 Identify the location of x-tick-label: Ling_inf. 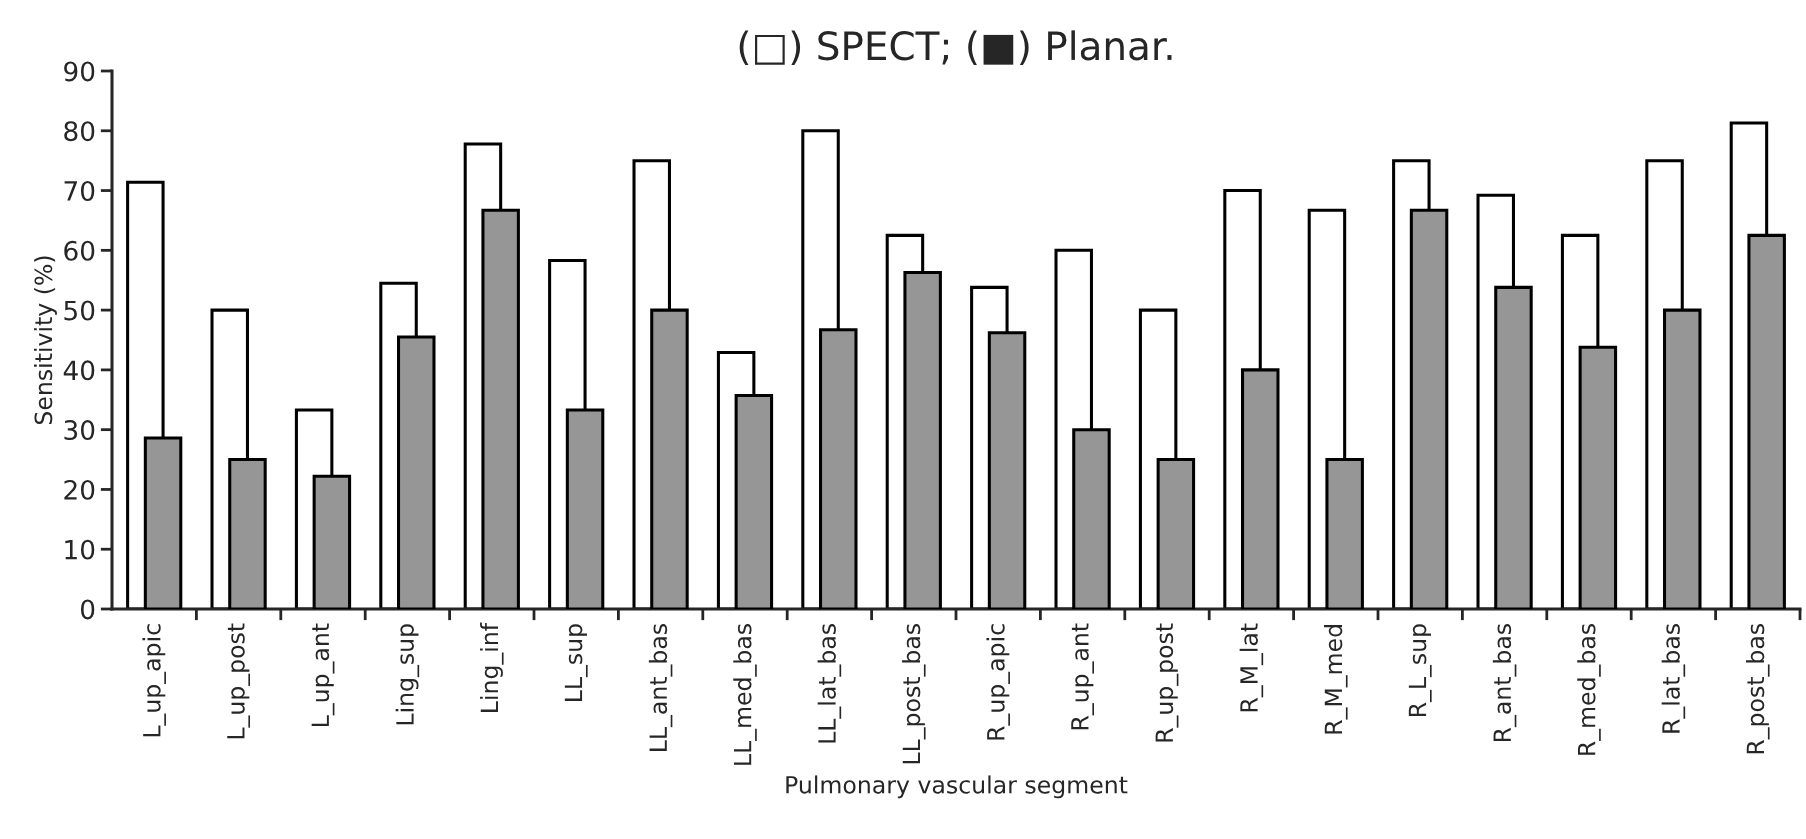
(492, 667).